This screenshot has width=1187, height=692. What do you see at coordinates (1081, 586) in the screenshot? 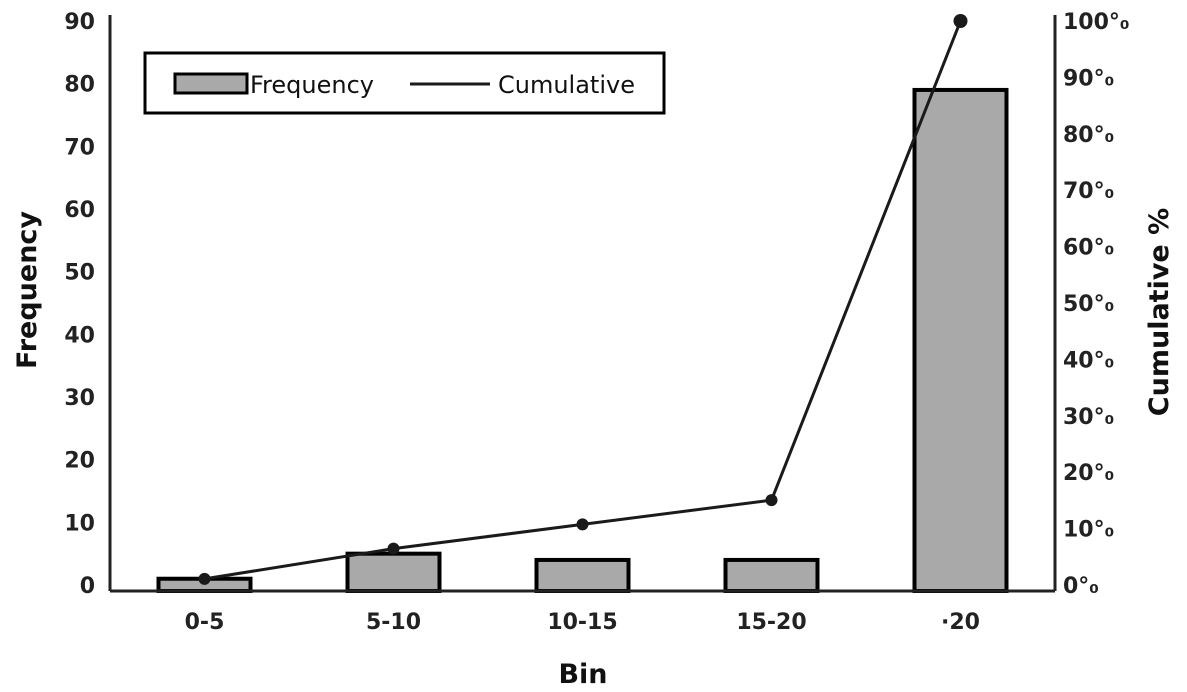
I see `right-tick-label: 0°₀` at bounding box center [1081, 586].